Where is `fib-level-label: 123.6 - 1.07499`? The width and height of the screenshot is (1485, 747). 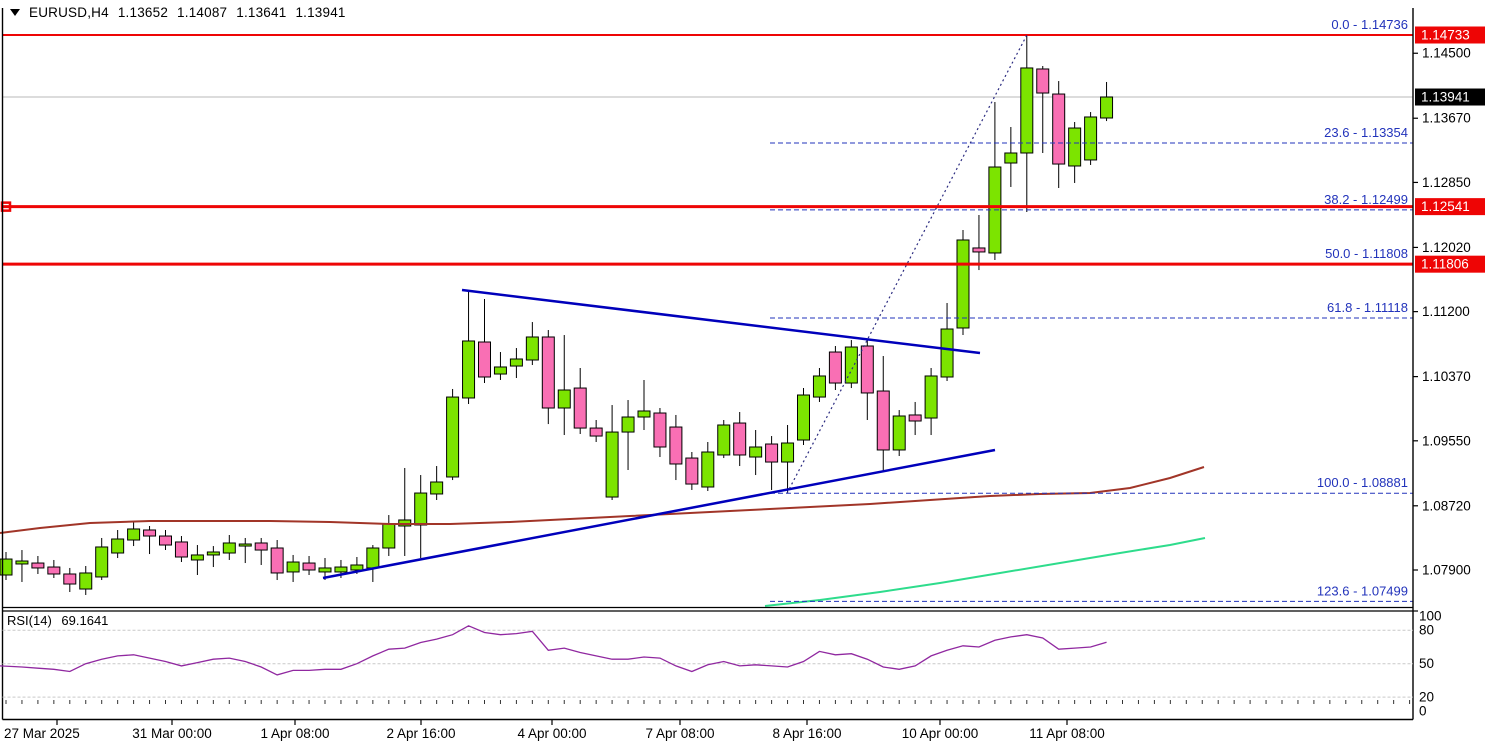 fib-level-label: 123.6 - 1.07499 is located at coordinates (1362, 590).